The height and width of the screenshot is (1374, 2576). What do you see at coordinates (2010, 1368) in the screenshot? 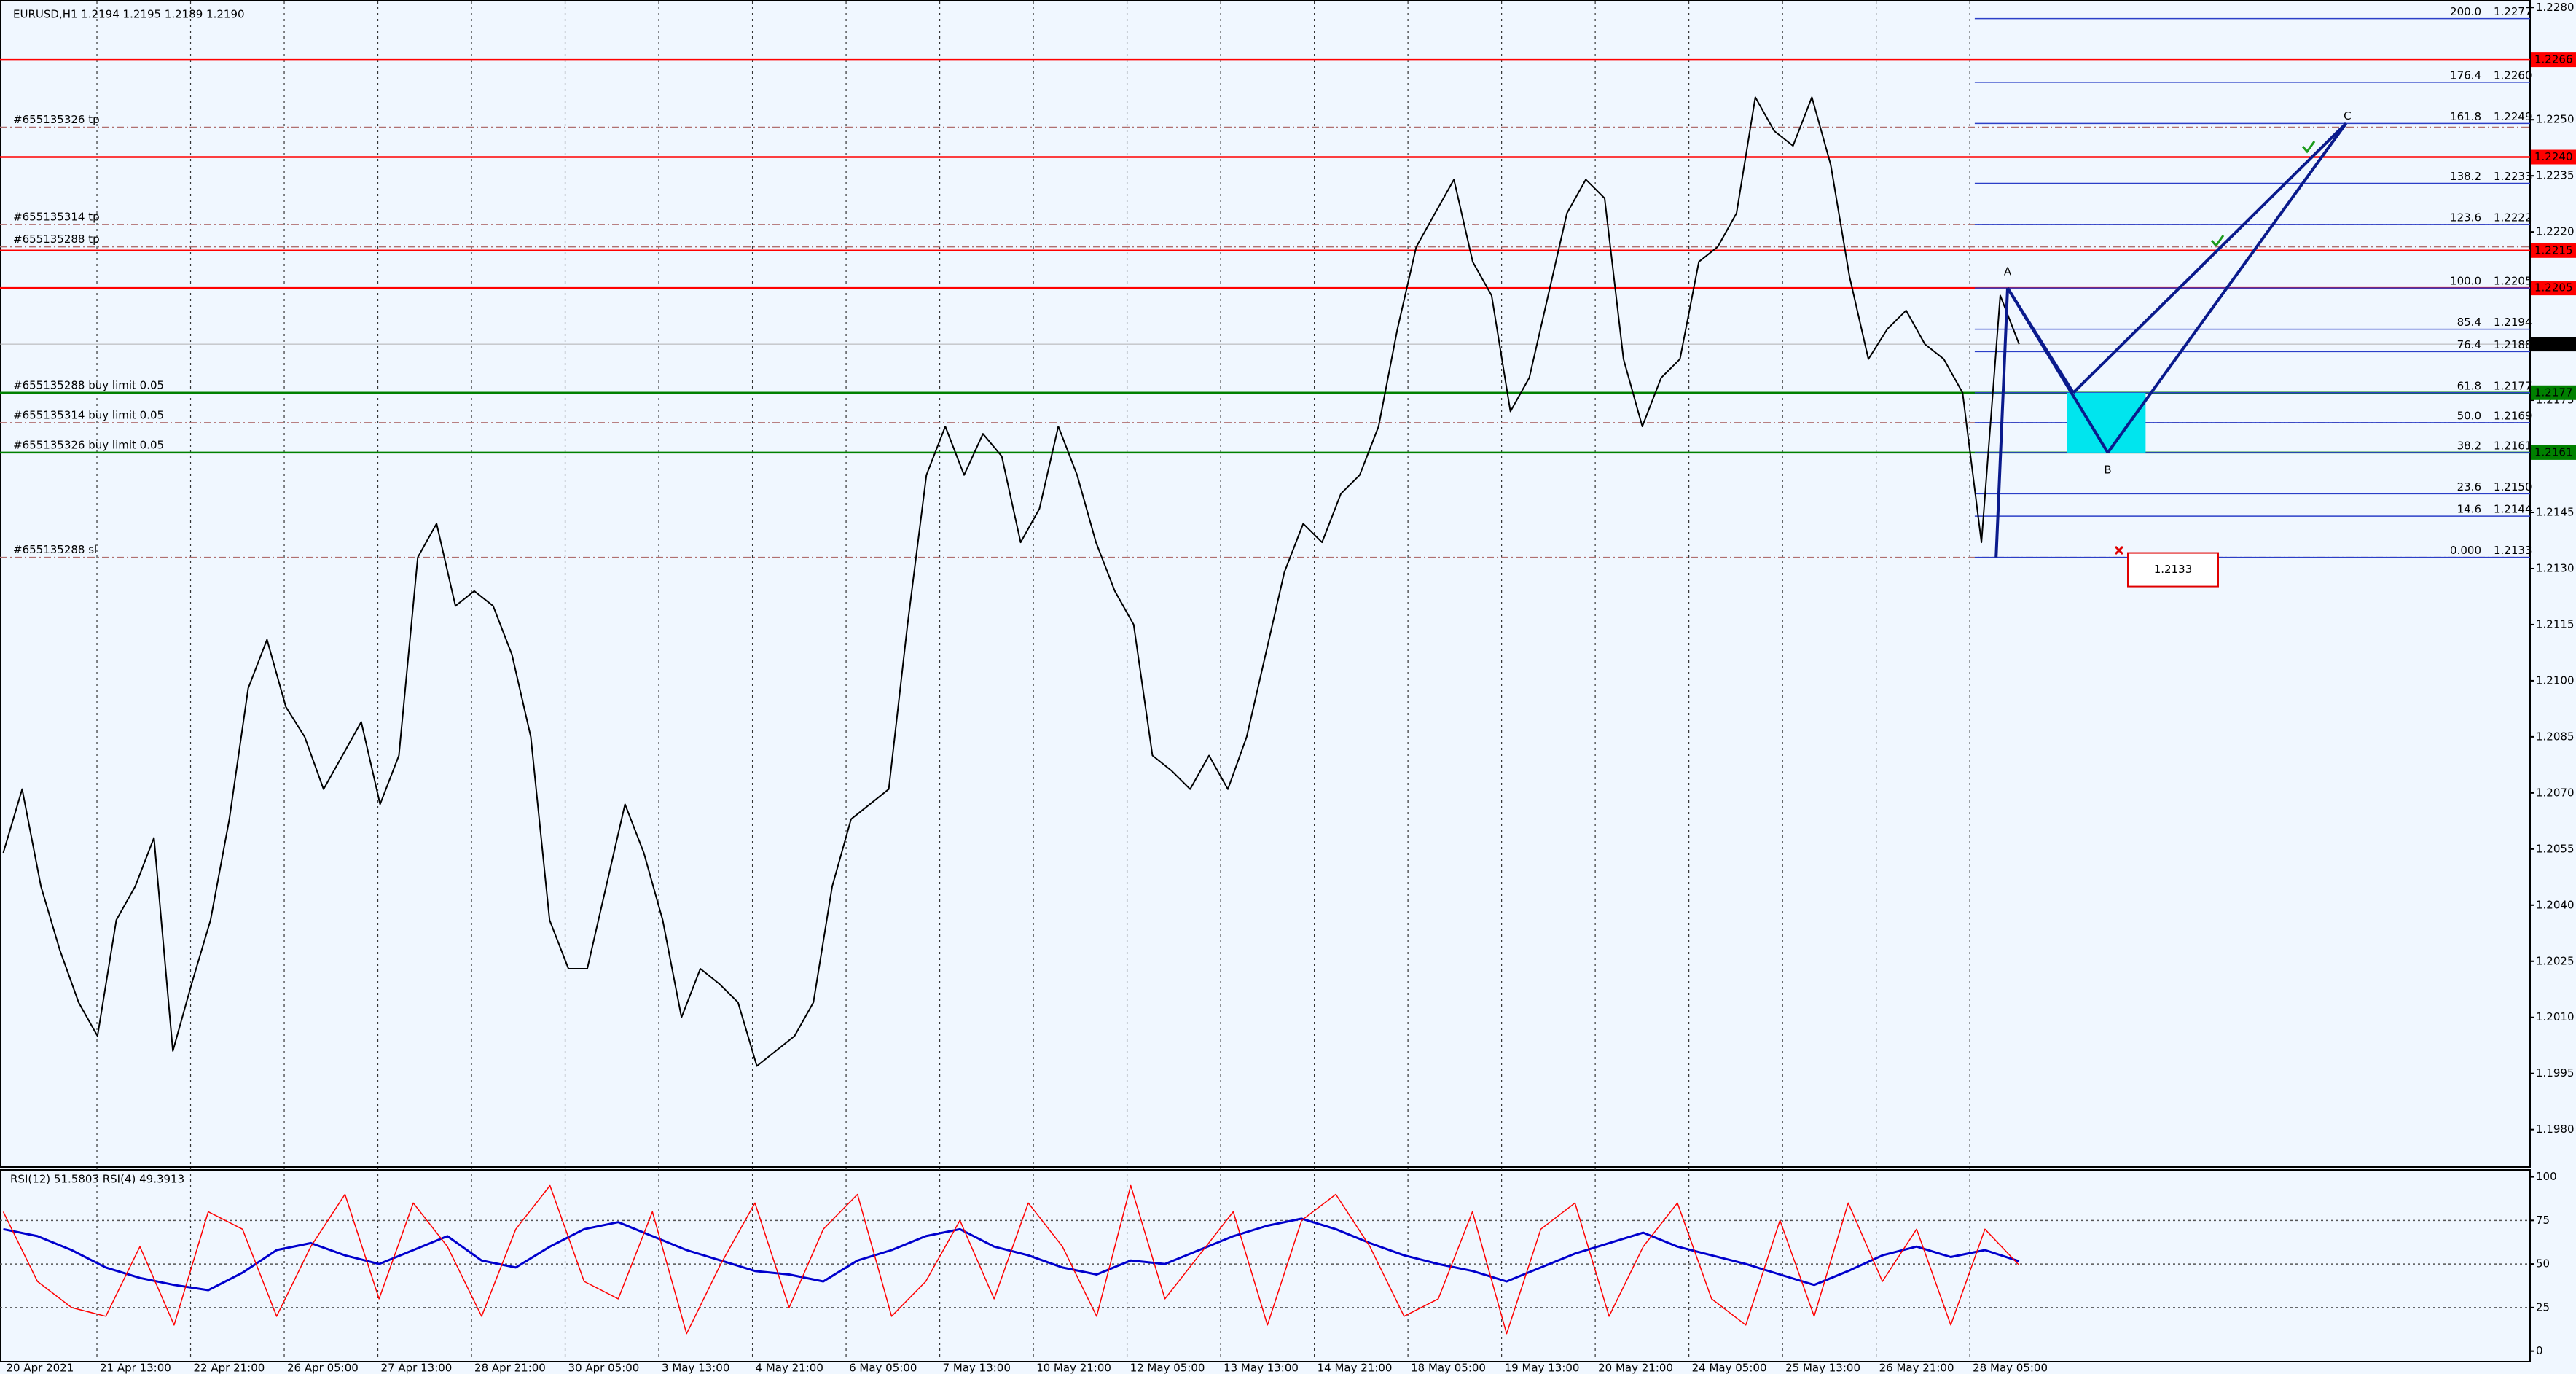
I see `x-tick-label: 28 May 05:00` at bounding box center [2010, 1368].